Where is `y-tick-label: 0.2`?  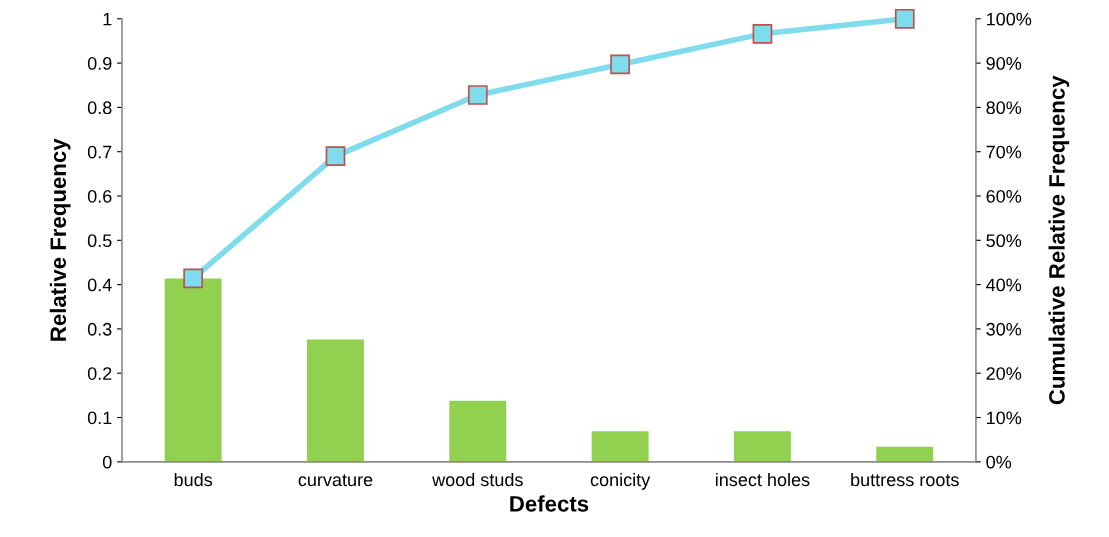
y-tick-label: 0.2 is located at coordinates (99, 373).